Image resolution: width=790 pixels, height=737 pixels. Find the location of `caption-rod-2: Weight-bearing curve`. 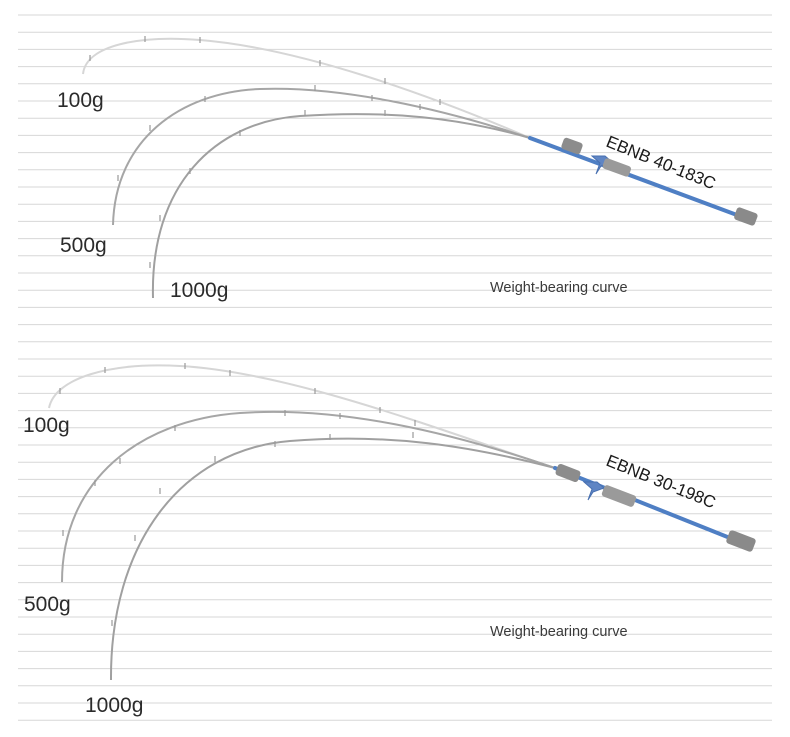

caption-rod-2: Weight-bearing curve is located at coordinates (559, 632).